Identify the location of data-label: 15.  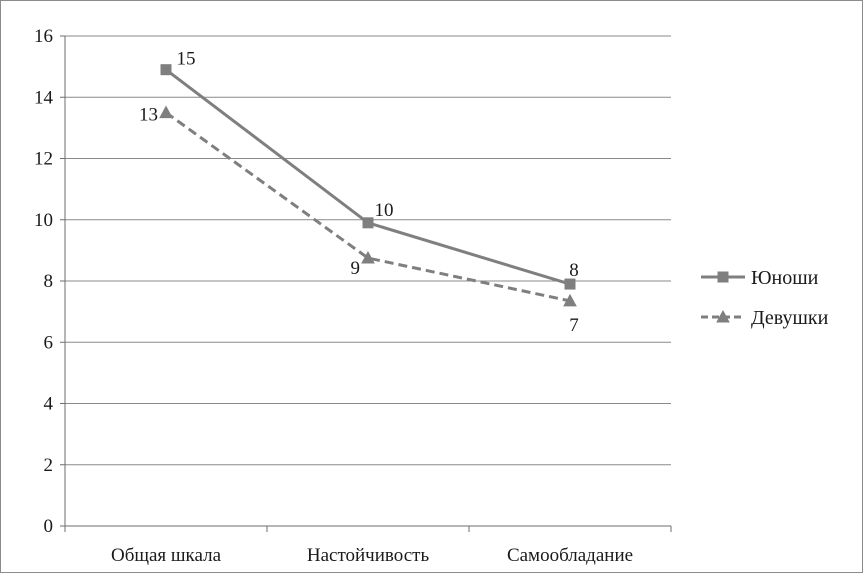
(186, 59).